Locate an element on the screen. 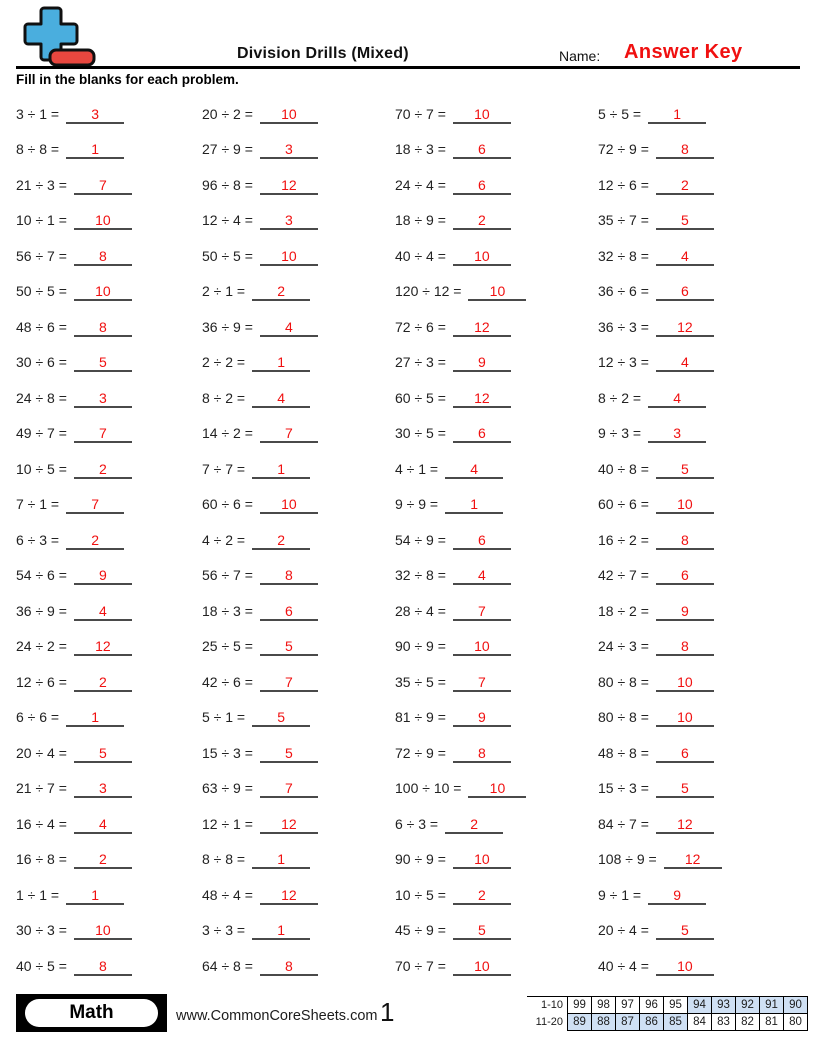 The height and width of the screenshot is (1056, 816). problem-text: 90 ÷ 9 = is located at coordinates (420, 859).